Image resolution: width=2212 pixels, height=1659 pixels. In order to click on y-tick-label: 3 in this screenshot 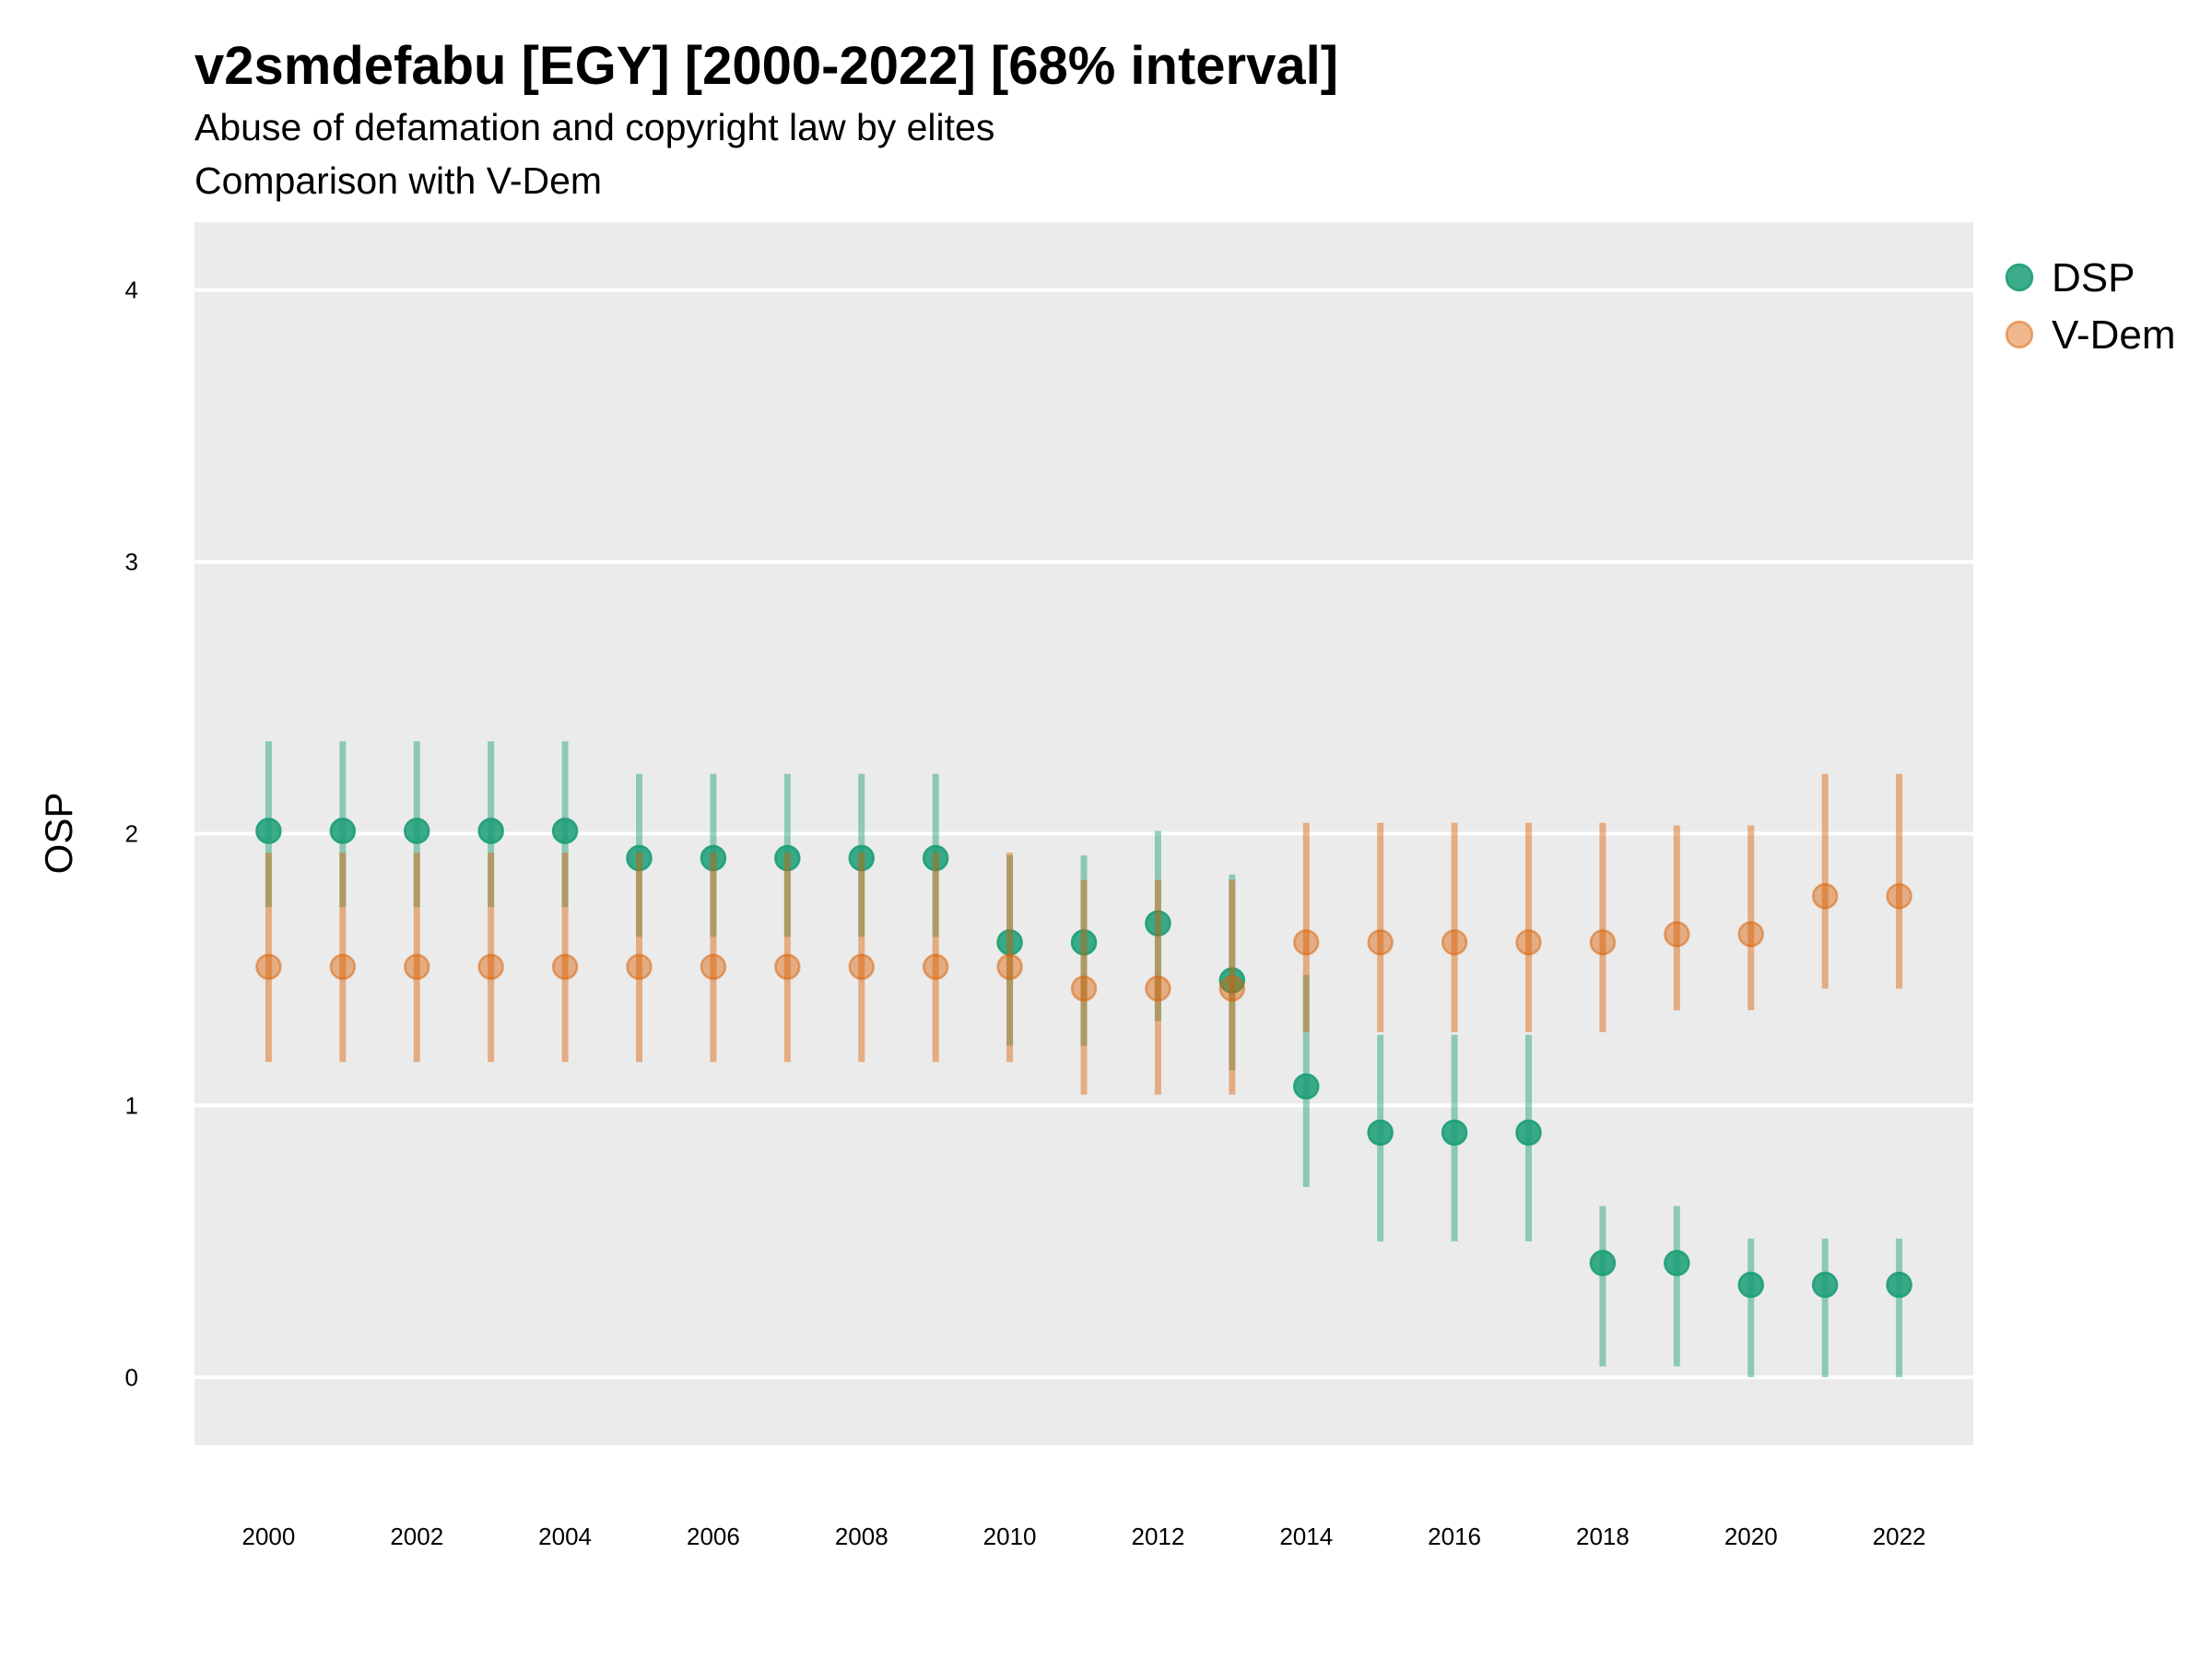, I will do `click(131, 562)`.